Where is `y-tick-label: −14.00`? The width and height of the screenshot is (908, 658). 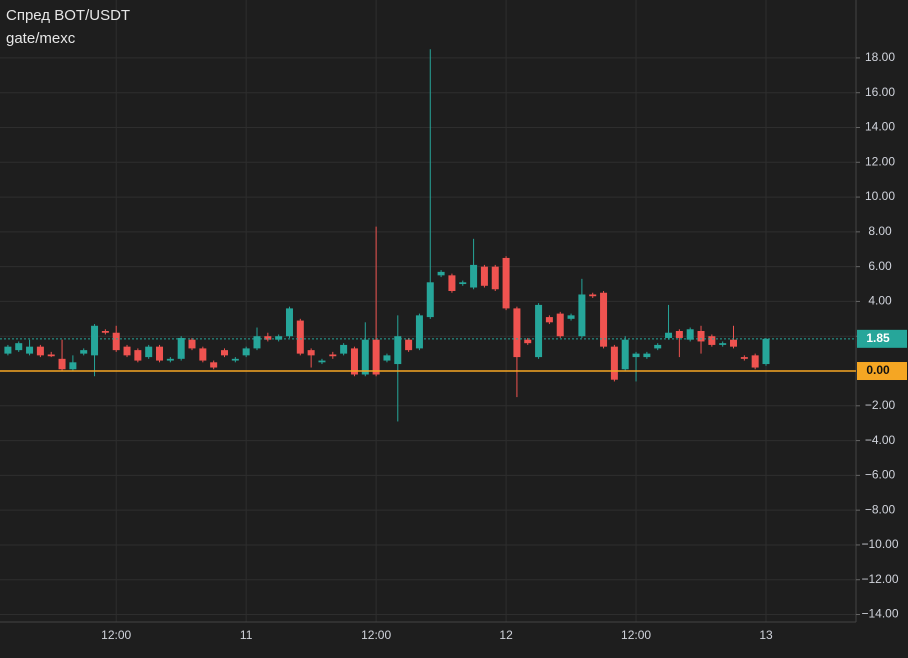 y-tick-label: −14.00 is located at coordinates (879, 614).